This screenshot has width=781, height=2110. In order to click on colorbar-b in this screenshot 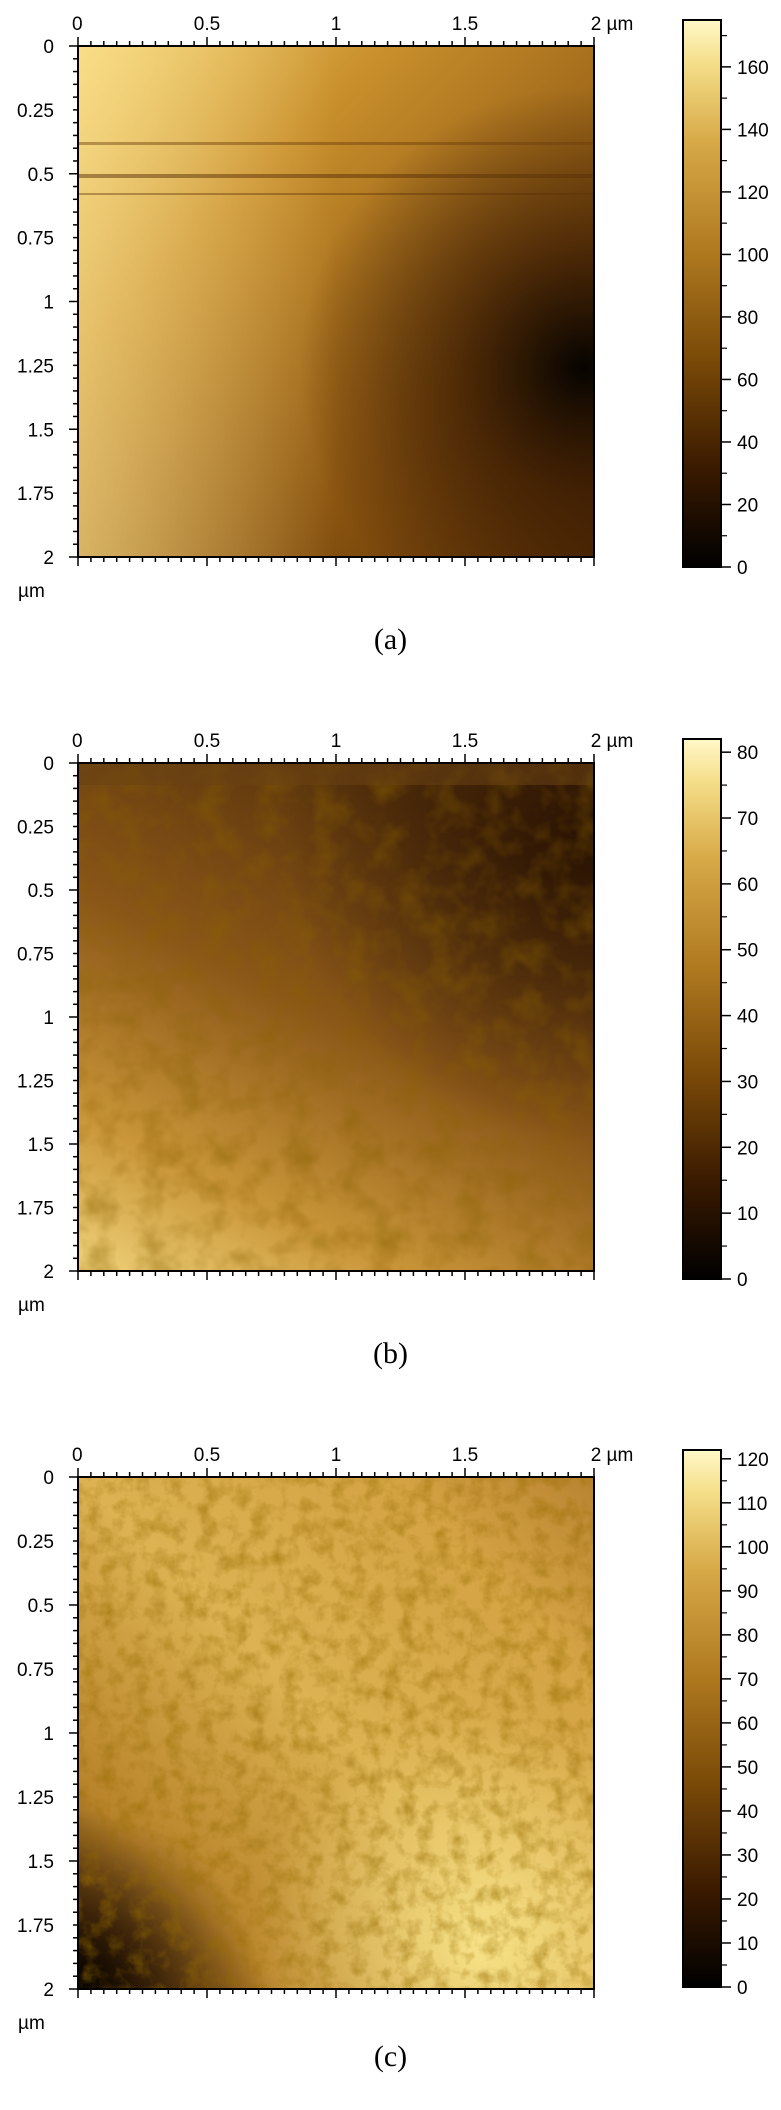, I will do `click(702, 1009)`.